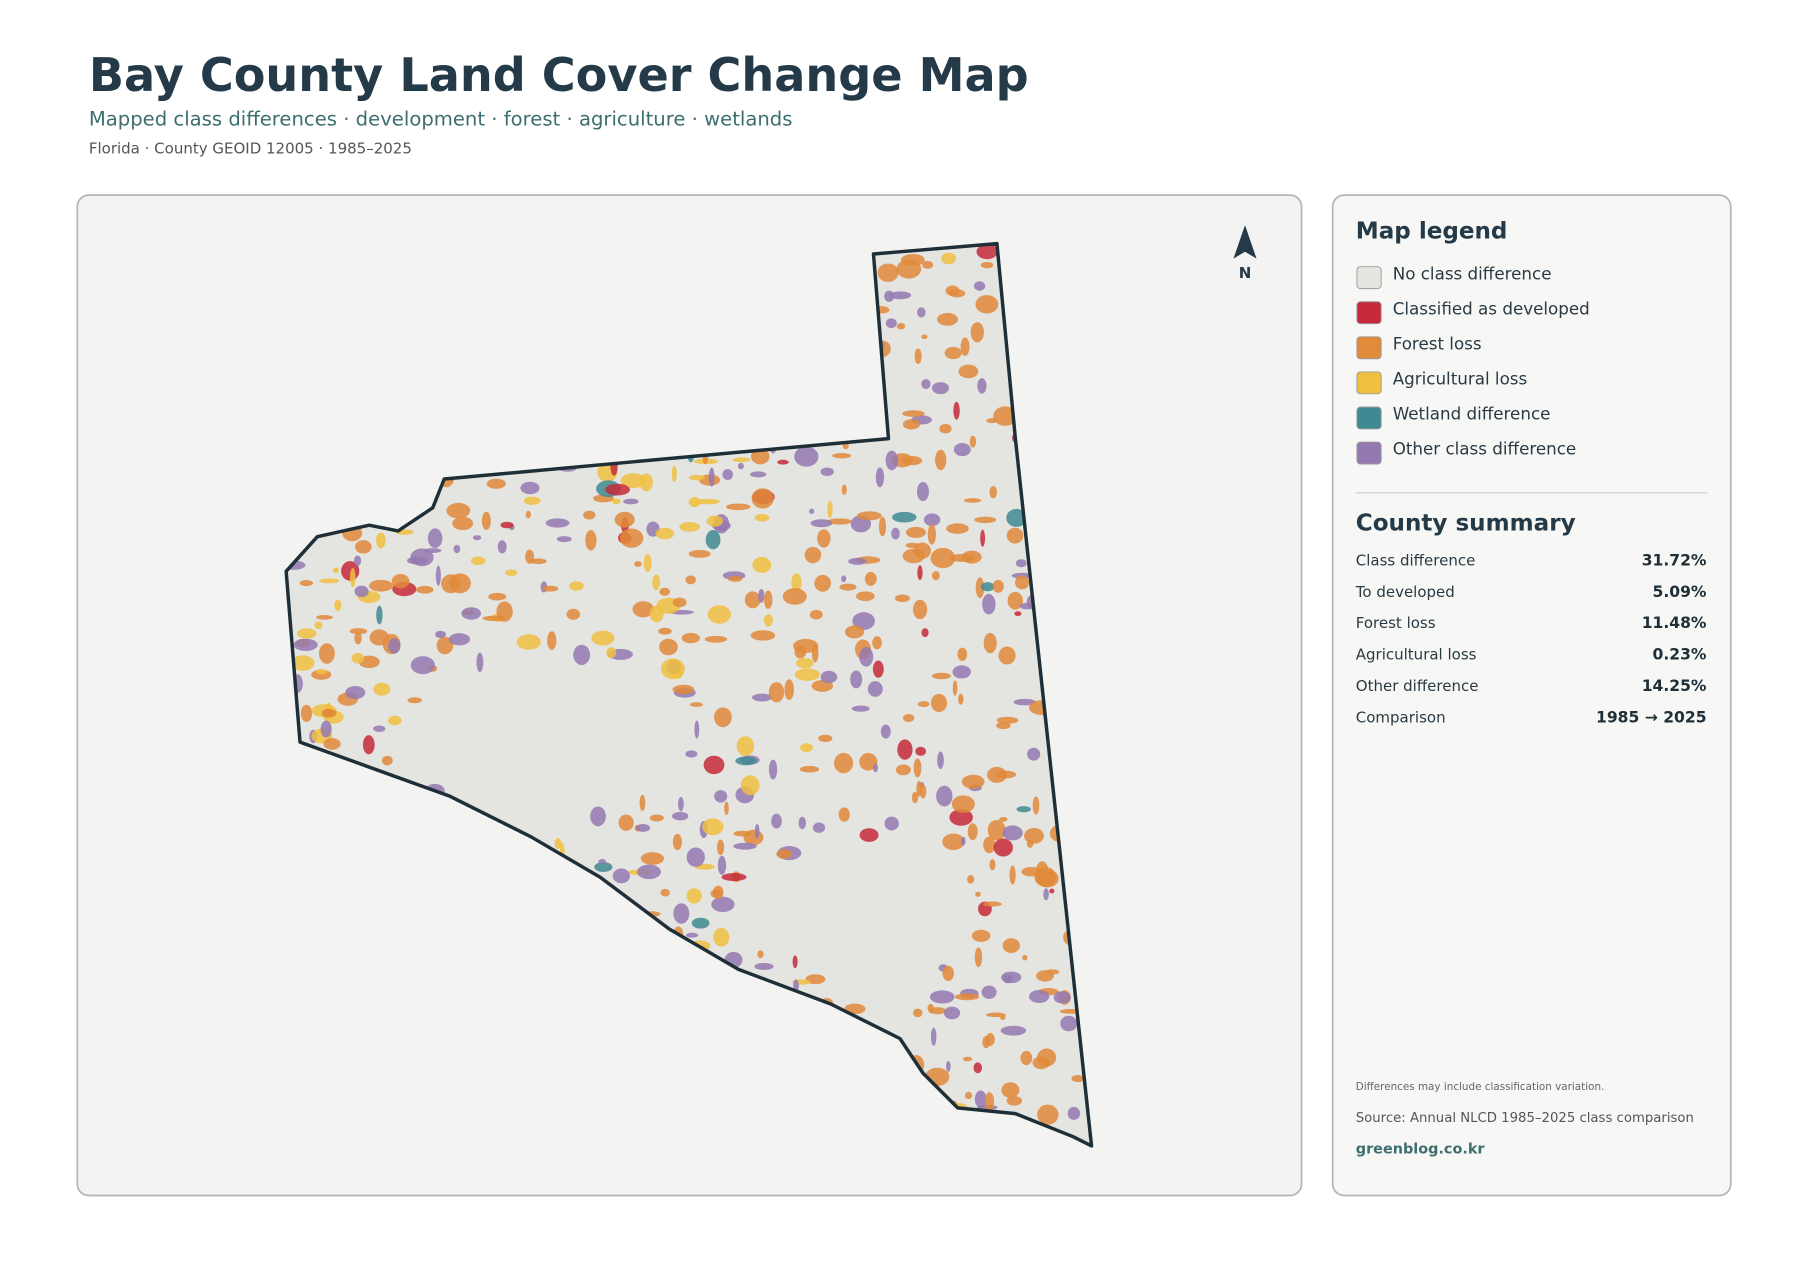 The width and height of the screenshot is (1800, 1273). What do you see at coordinates (1674, 623) in the screenshot?
I see `summary-value: 11.48%` at bounding box center [1674, 623].